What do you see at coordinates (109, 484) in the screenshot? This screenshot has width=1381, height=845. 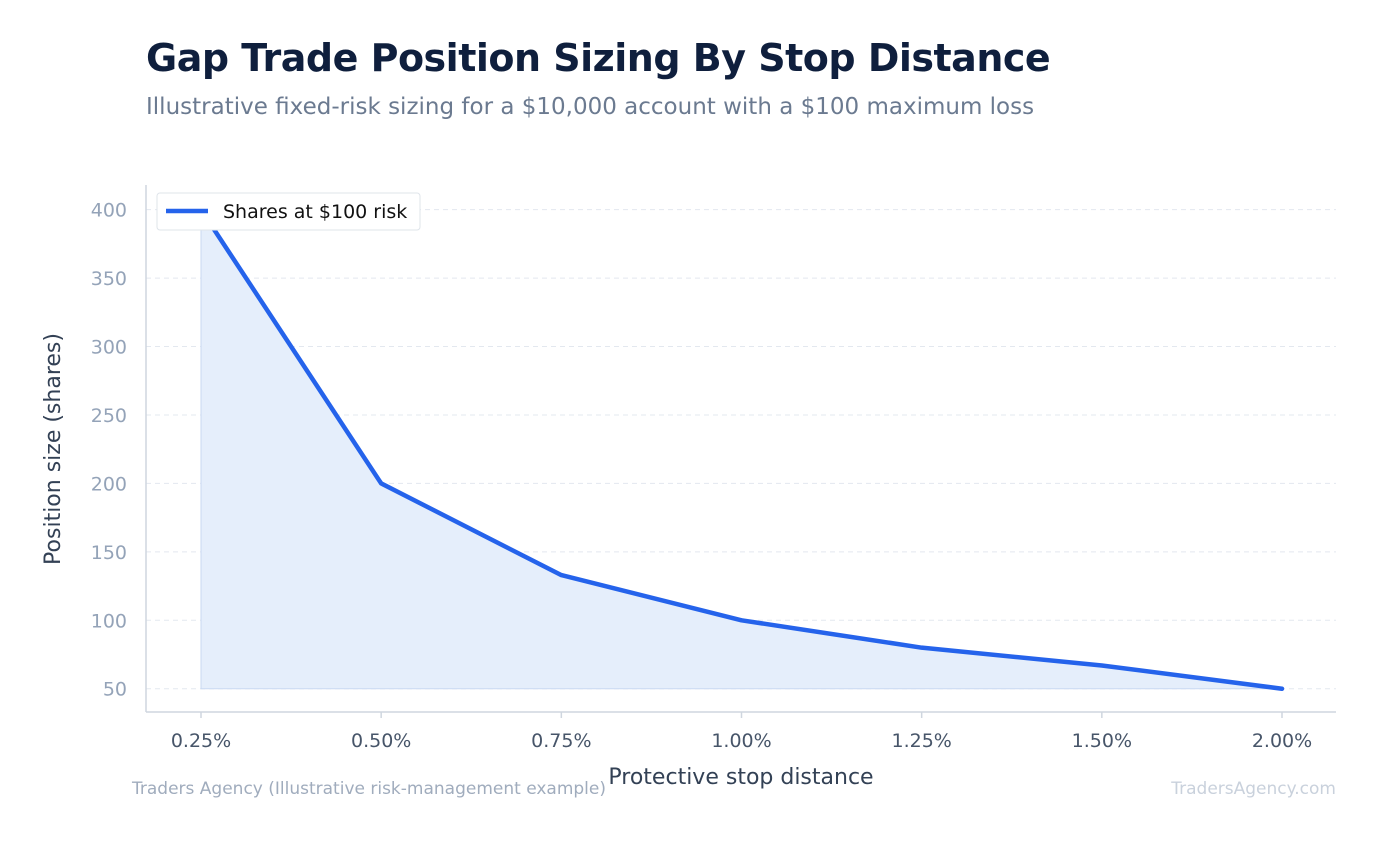 I see `y-tick-label: 200` at bounding box center [109, 484].